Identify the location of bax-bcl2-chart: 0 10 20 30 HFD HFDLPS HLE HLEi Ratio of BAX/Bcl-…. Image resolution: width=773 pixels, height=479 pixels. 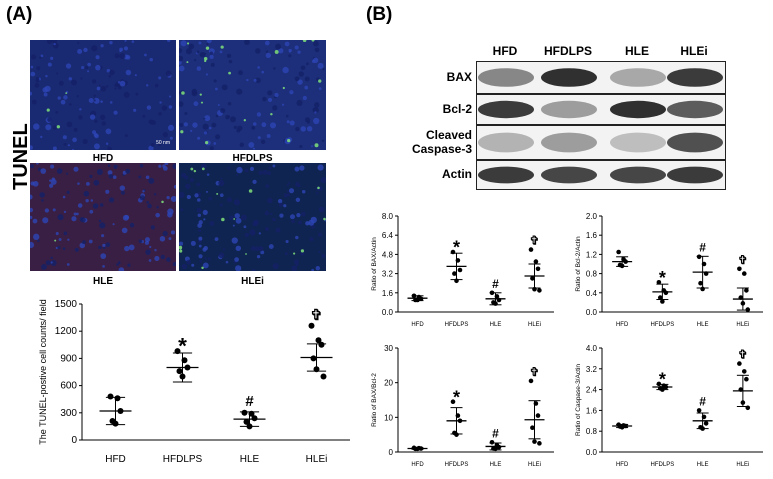
(462, 406).